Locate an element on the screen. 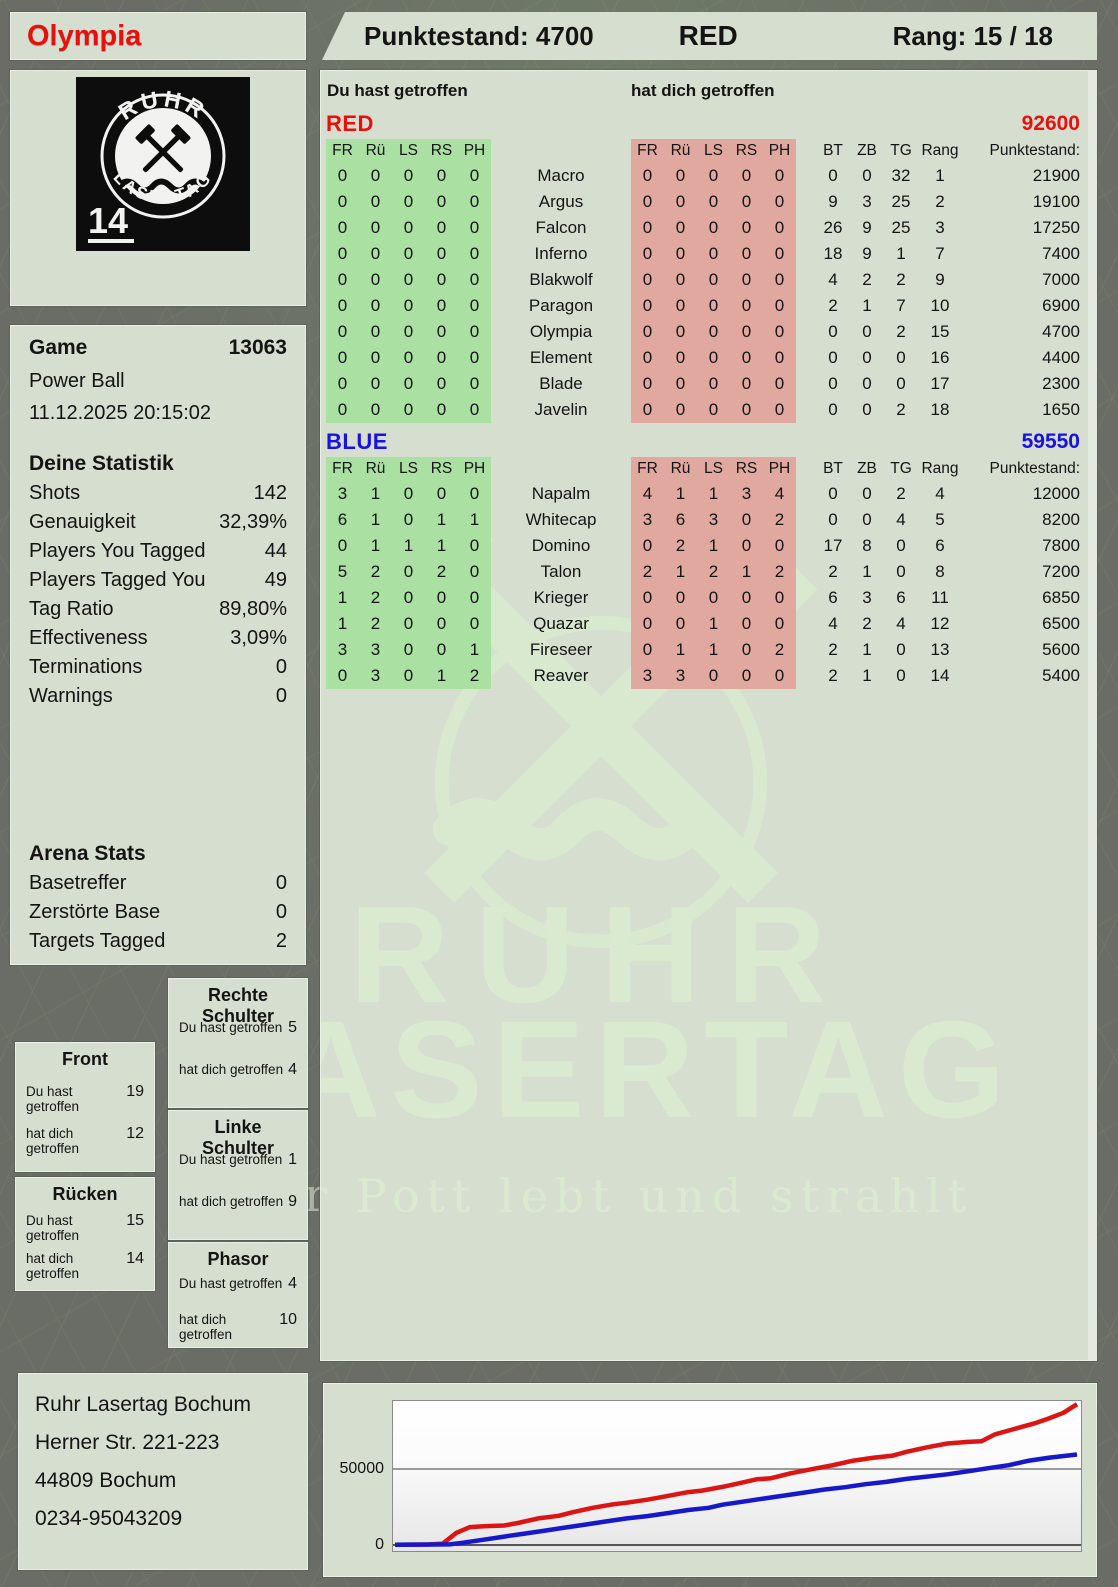  cell-rang: 7 is located at coordinates (940, 253).